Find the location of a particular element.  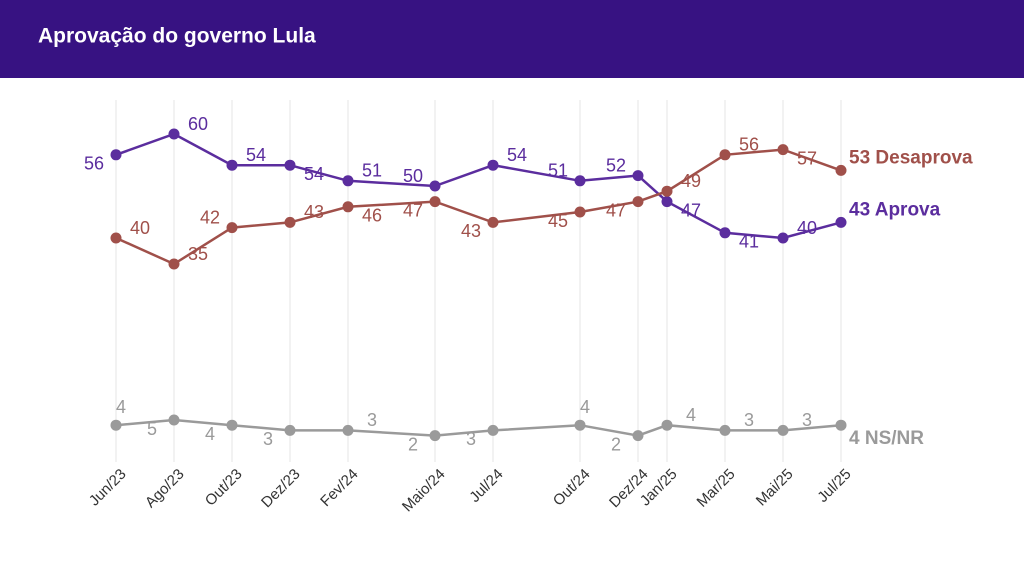

data-label: 5 is located at coordinates (152, 429).